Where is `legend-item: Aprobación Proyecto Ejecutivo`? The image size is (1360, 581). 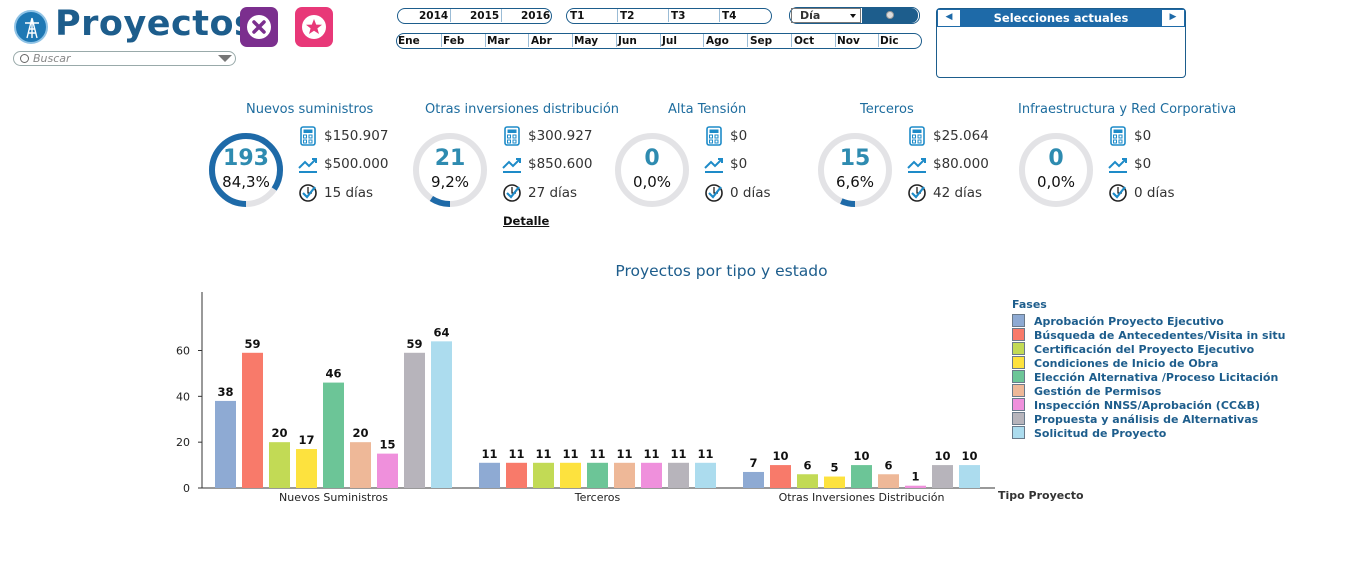 legend-item: Aprobación Proyecto Ejecutivo is located at coordinates (1148, 321).